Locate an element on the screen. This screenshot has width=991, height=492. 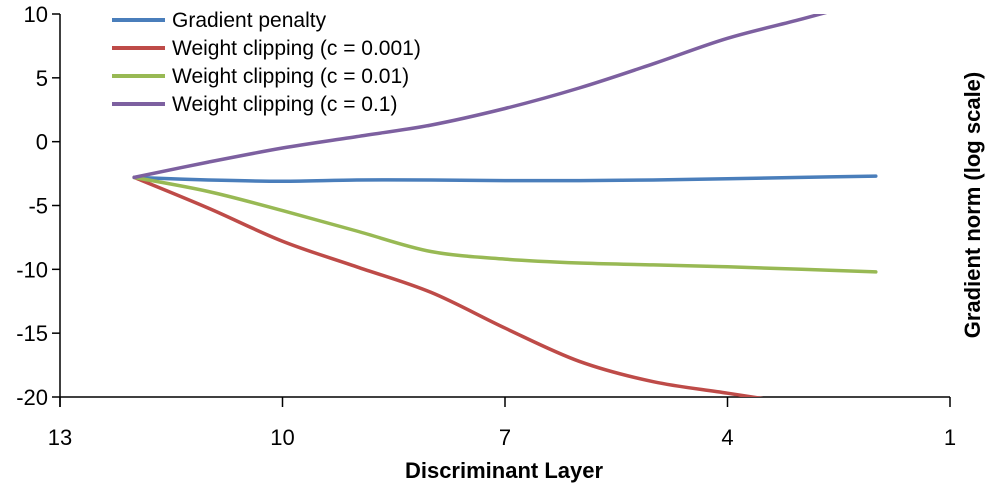
y-tick-label: -15 is located at coordinates (32, 333).